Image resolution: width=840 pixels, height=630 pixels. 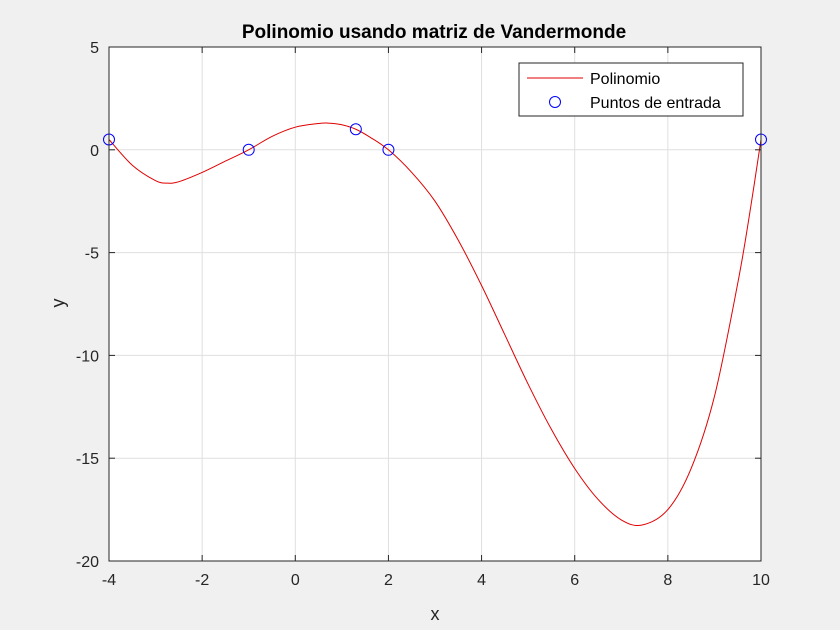 I want to click on x-tick-label: 6, so click(x=574, y=580).